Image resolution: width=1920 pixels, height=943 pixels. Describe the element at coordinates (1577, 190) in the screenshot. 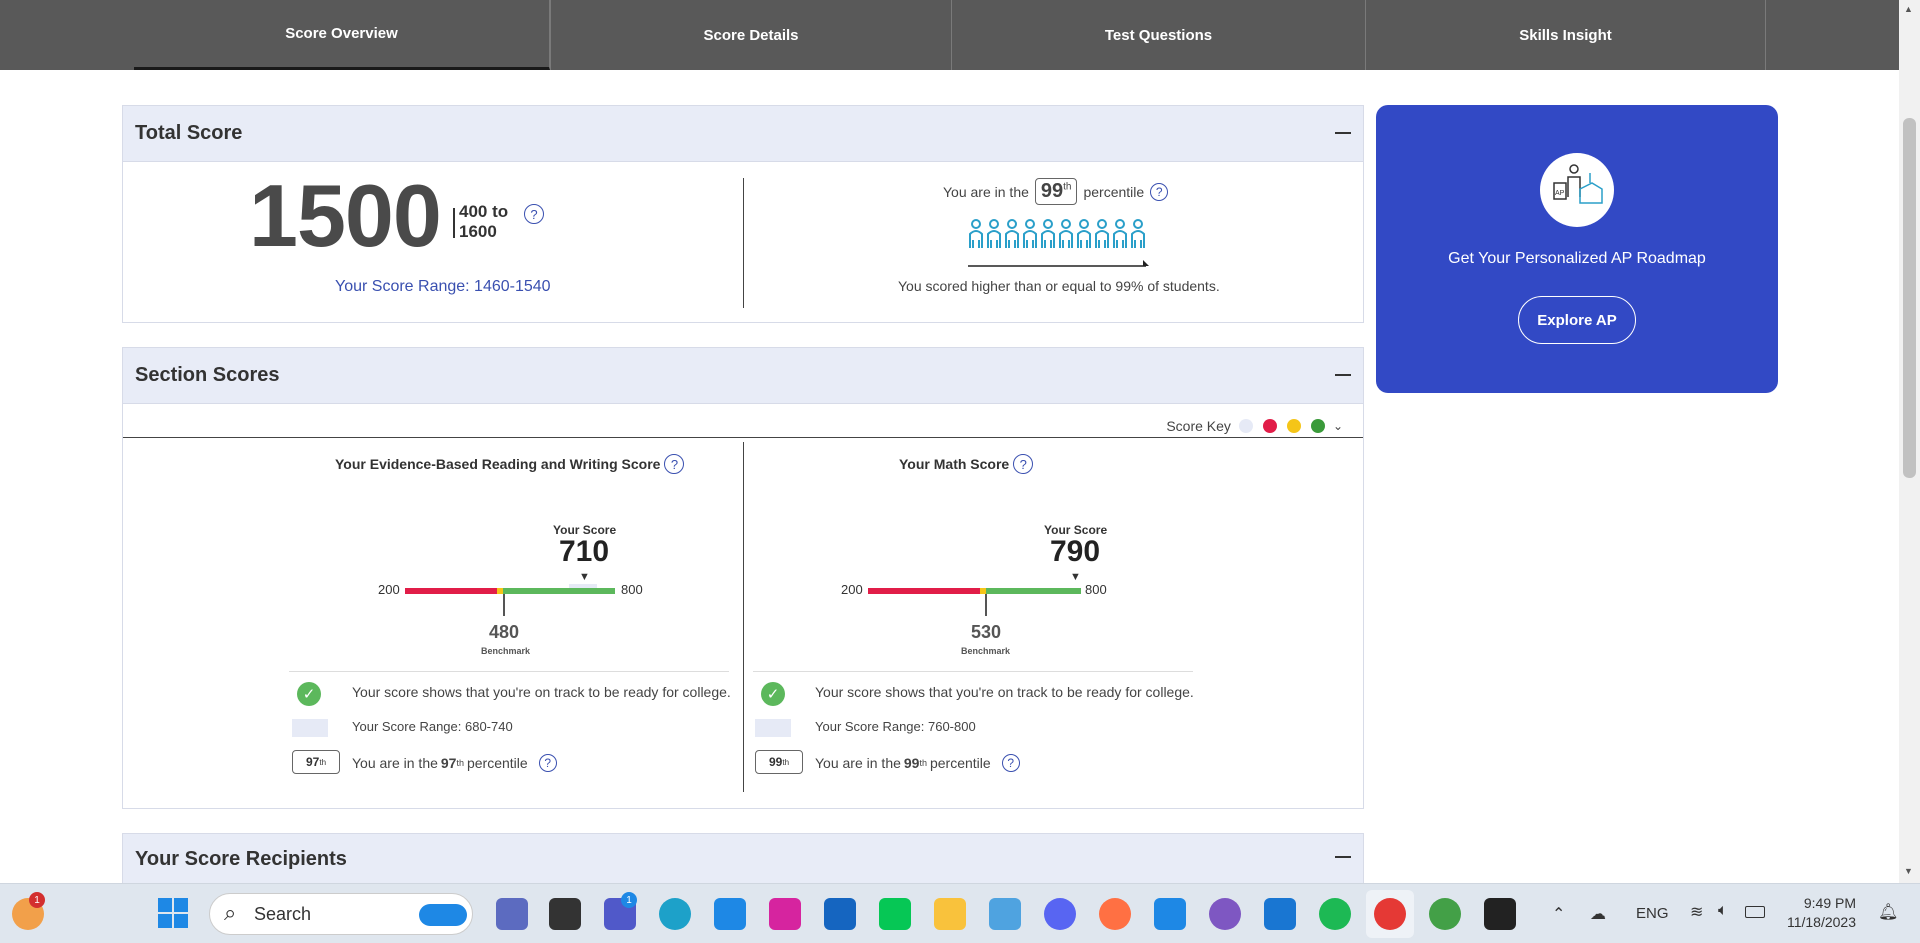

I see `ap-roadmap-logo-icon: AP` at that location.